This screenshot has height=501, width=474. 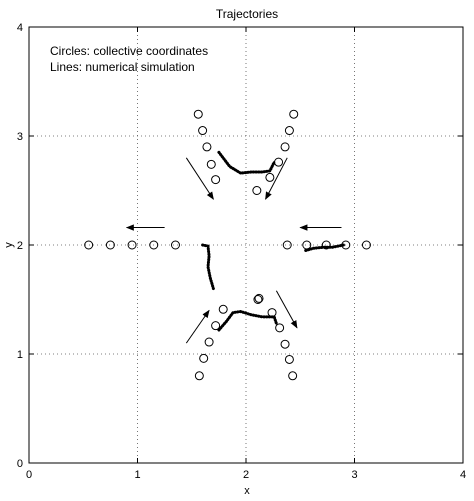 What do you see at coordinates (29, 475) in the screenshot?
I see `x-tick-label: 0` at bounding box center [29, 475].